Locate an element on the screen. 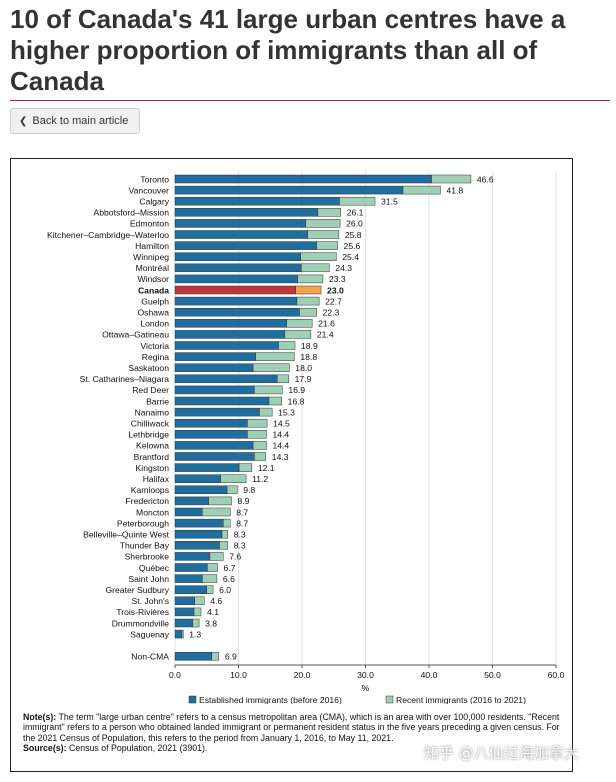 The height and width of the screenshot is (782, 616). category-label: Victoria is located at coordinates (154, 346).